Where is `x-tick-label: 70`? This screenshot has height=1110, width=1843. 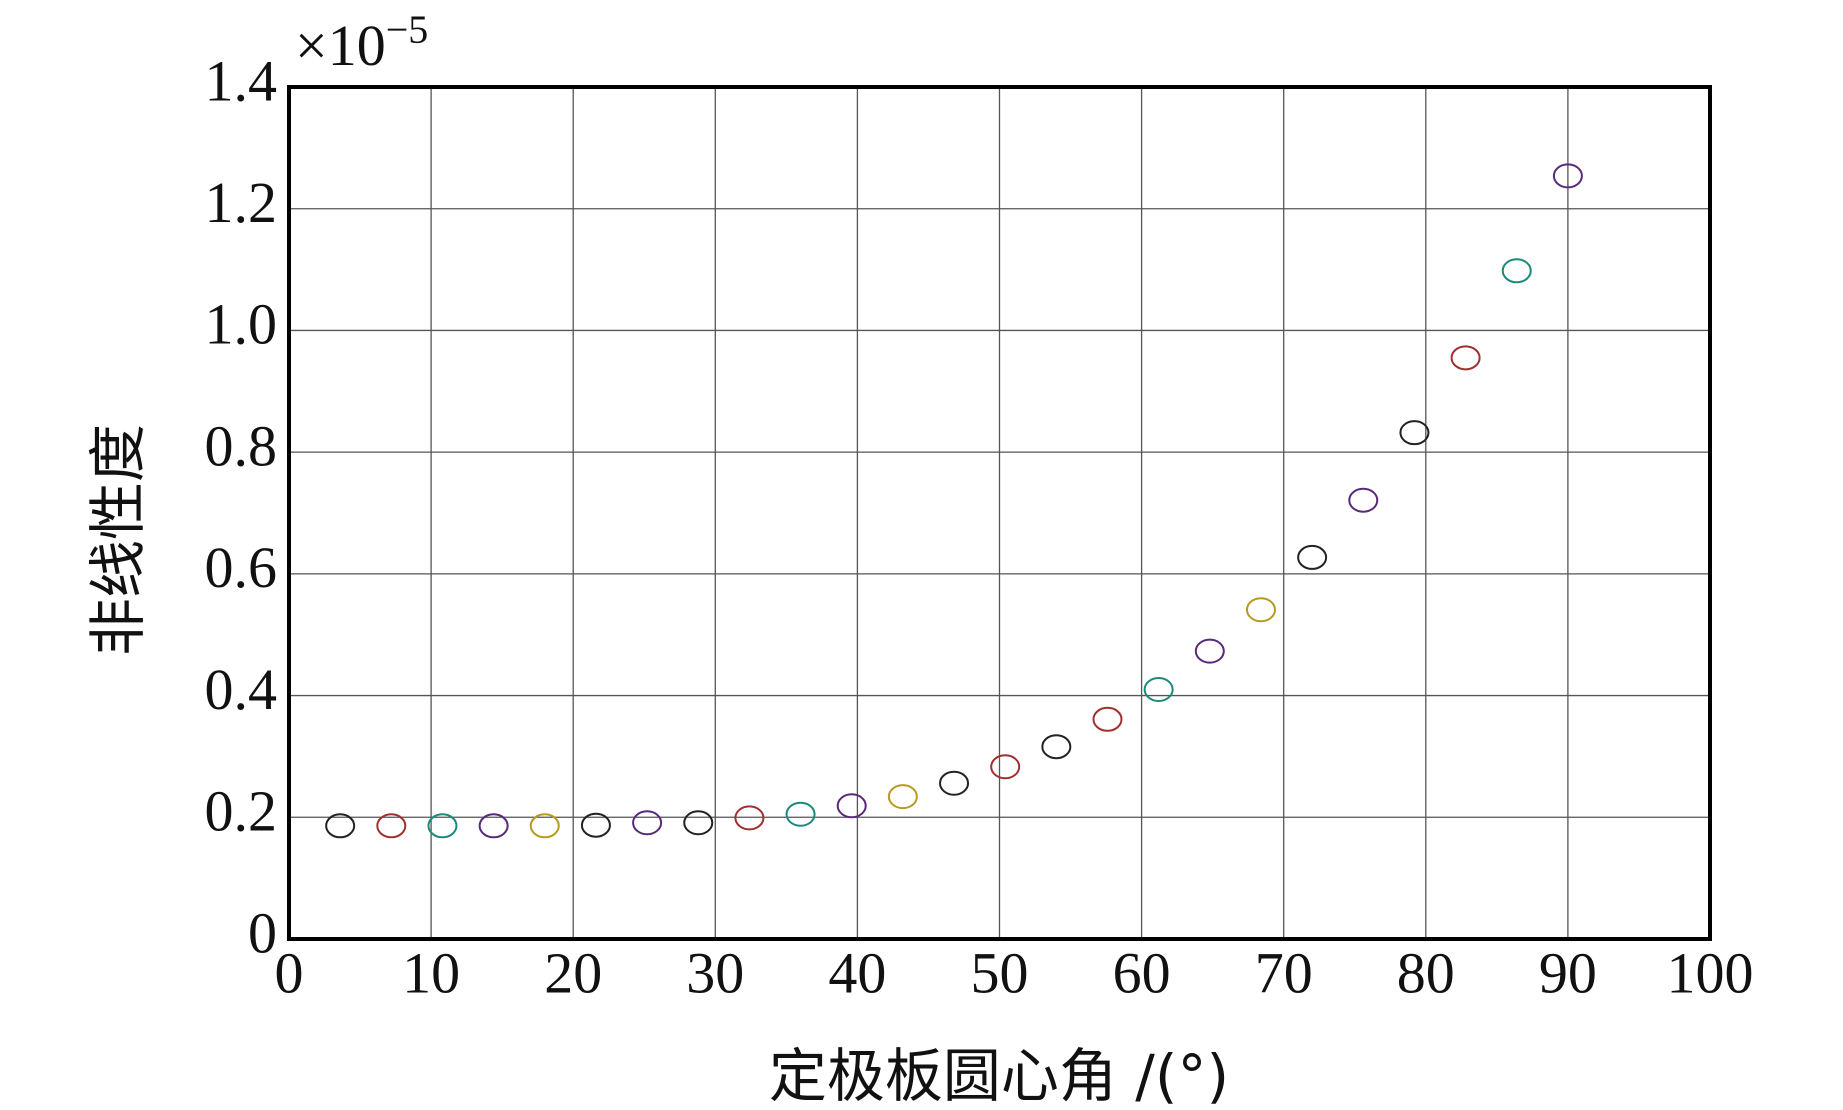
x-tick-label: 70 is located at coordinates (1284, 972).